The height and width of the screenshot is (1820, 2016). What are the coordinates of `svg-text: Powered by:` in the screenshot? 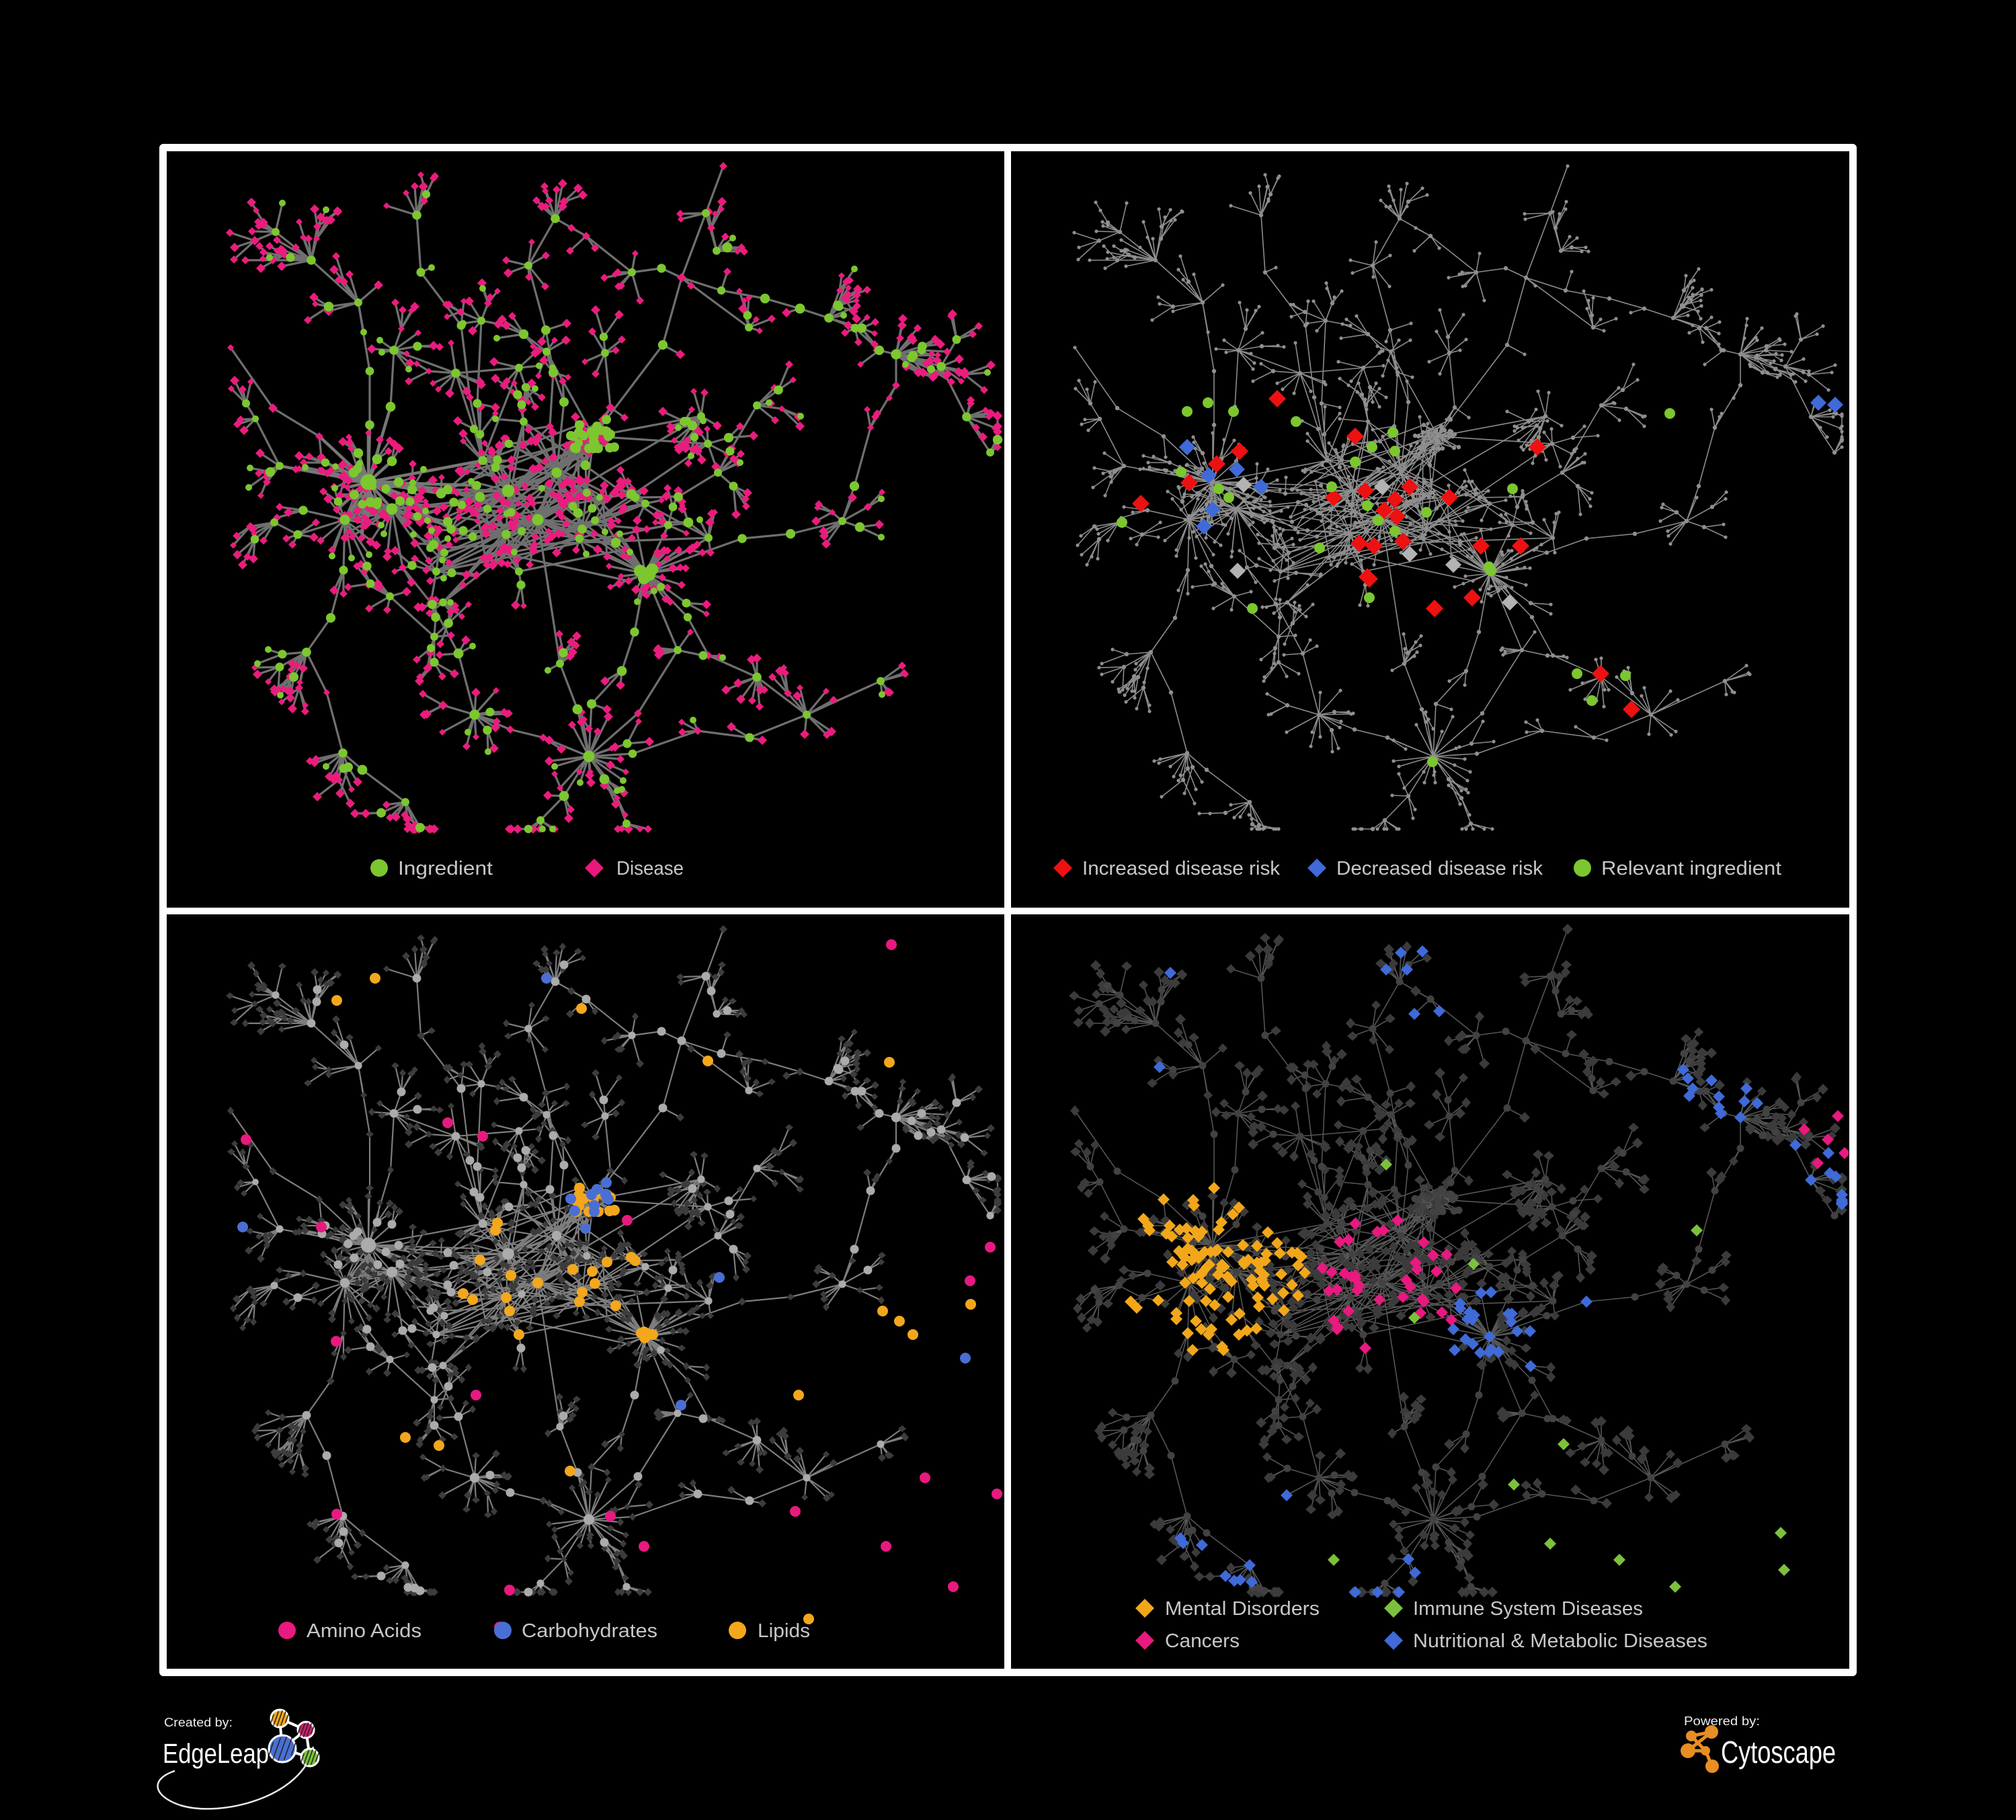 It's located at (1722, 1721).